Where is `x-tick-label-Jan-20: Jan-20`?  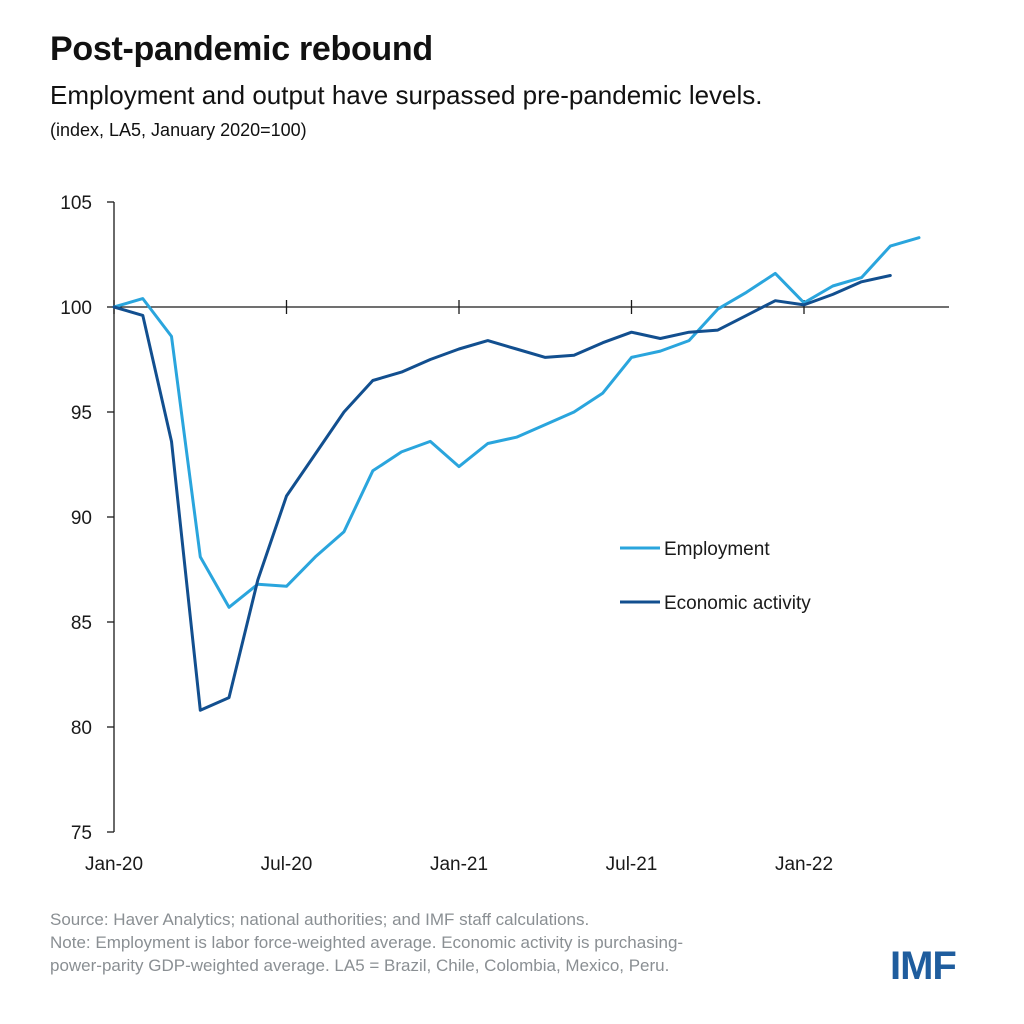 x-tick-label-Jan-20: Jan-20 is located at coordinates (114, 864).